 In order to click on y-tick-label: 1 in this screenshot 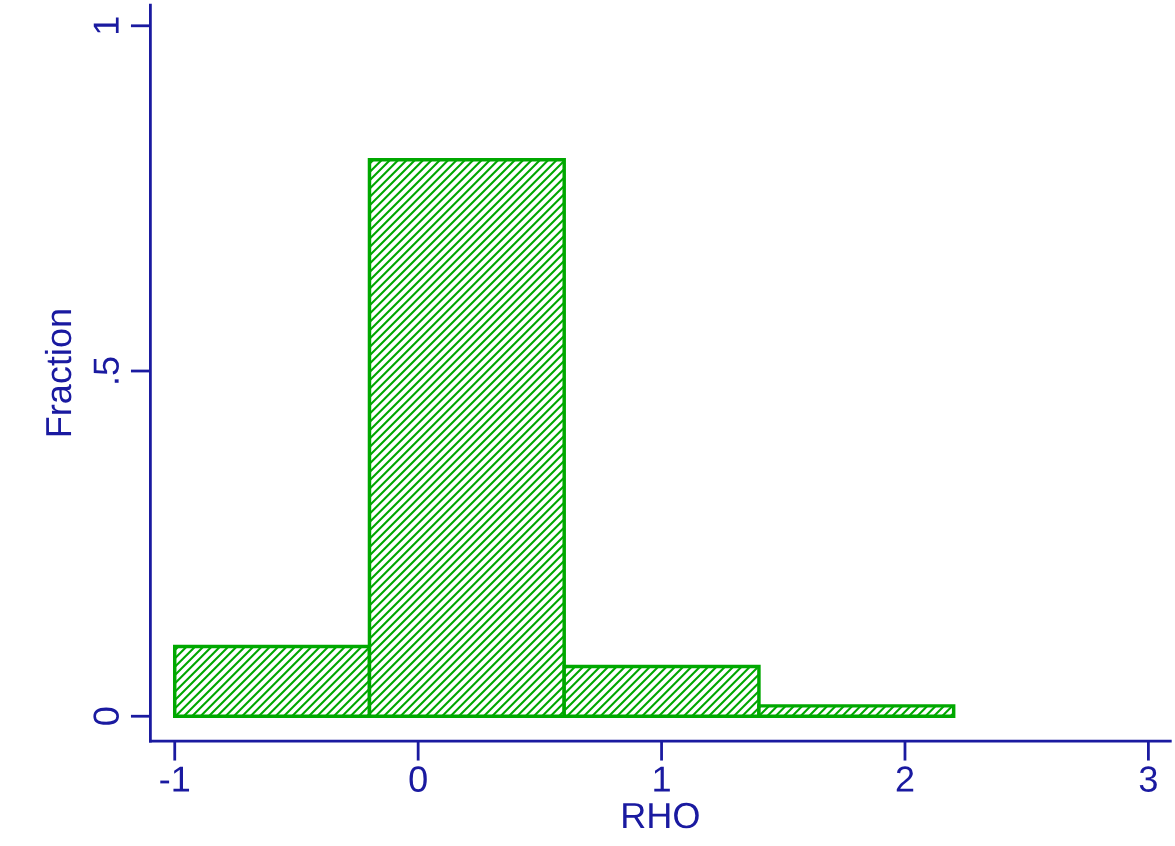, I will do `click(106, 25)`.